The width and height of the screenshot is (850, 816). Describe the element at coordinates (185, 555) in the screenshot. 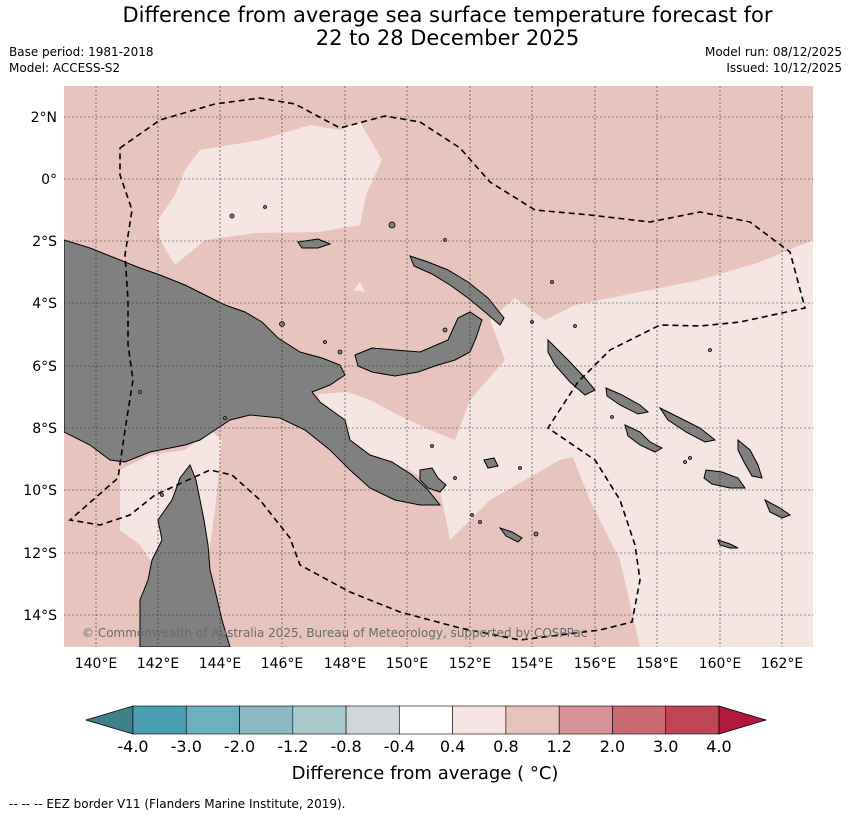

I see `australia-land` at that location.